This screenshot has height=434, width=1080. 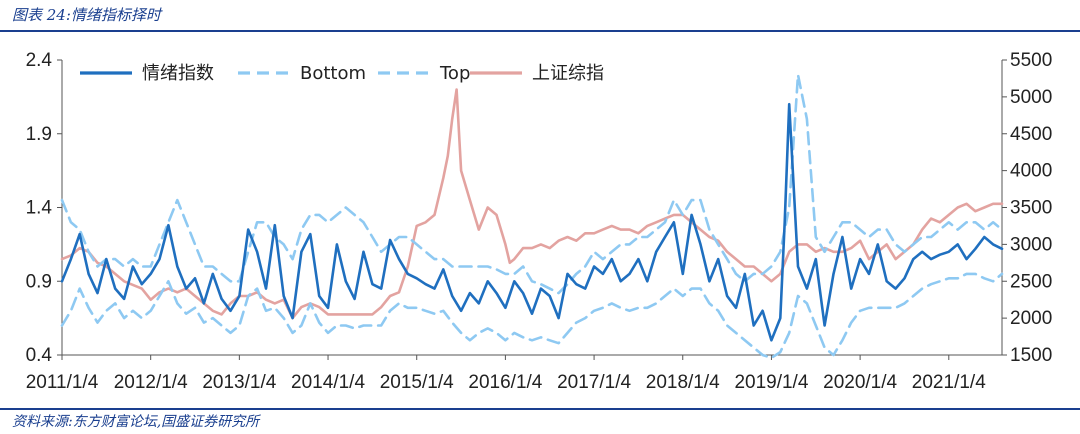 I want to click on source-note: 资料来源:东方财富论坛,国盛证券研究所, so click(x=136, y=422).